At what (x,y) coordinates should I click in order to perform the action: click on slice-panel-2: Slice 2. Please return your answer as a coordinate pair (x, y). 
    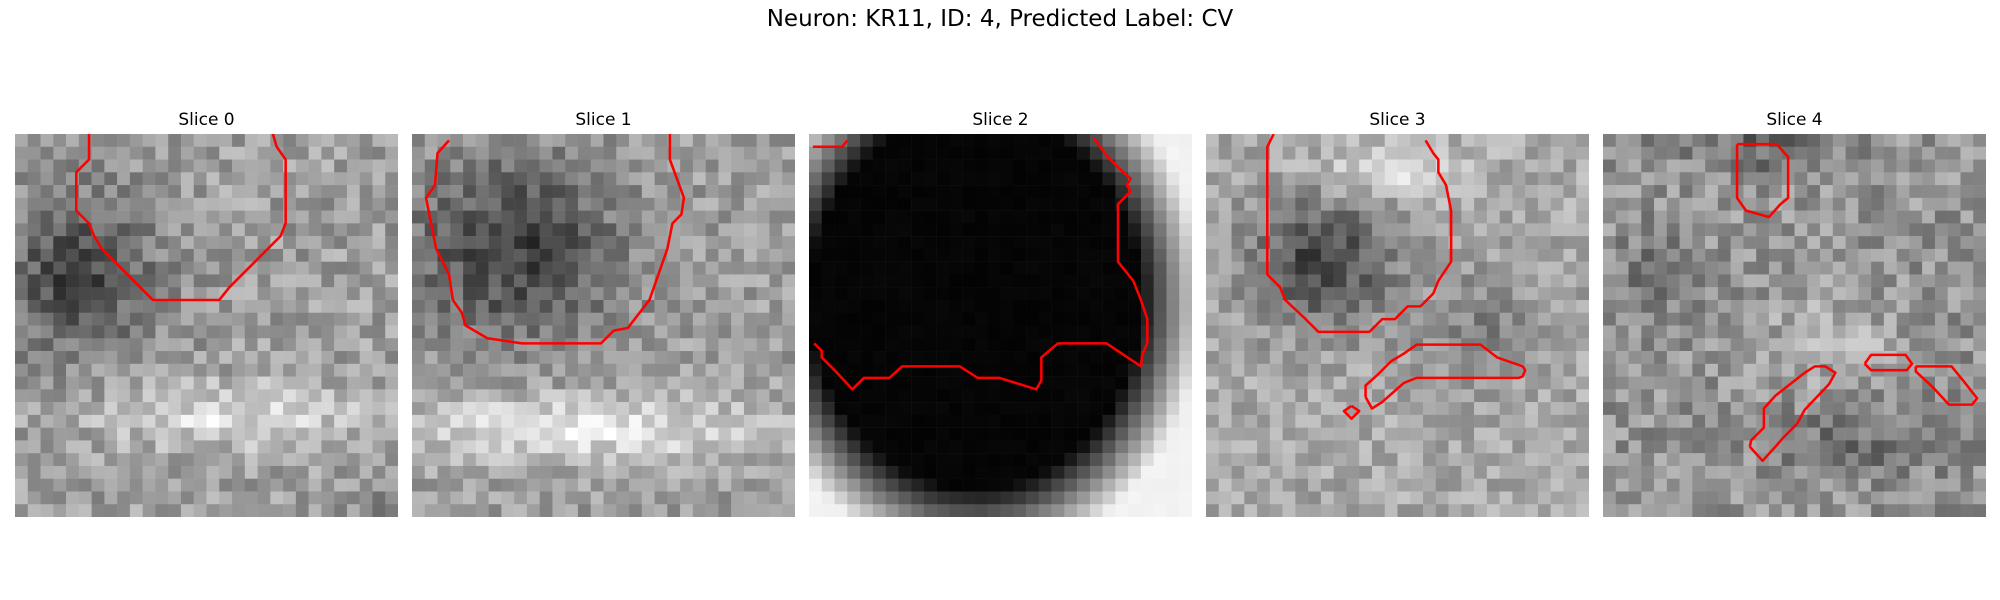
    Looking at the image, I should click on (1000, 312).